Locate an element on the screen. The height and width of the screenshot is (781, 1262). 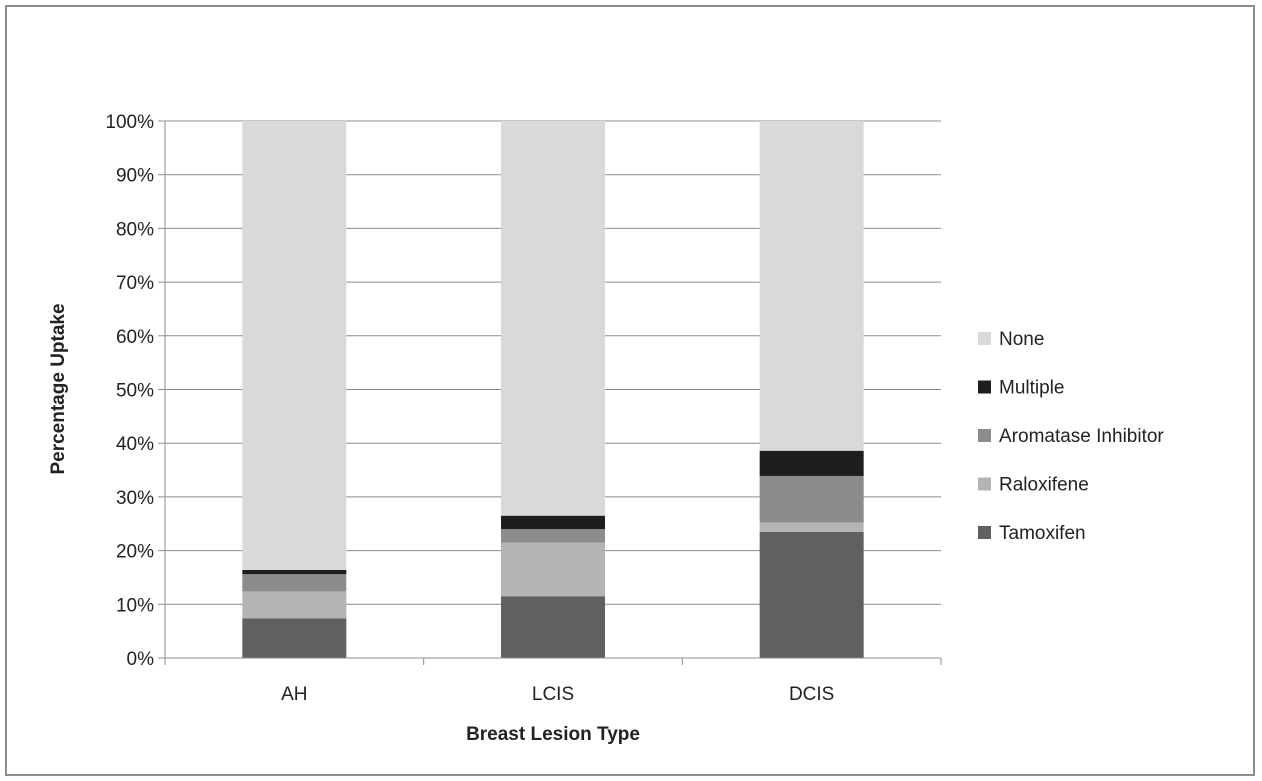
y-tick-label: 20% is located at coordinates (135, 552).